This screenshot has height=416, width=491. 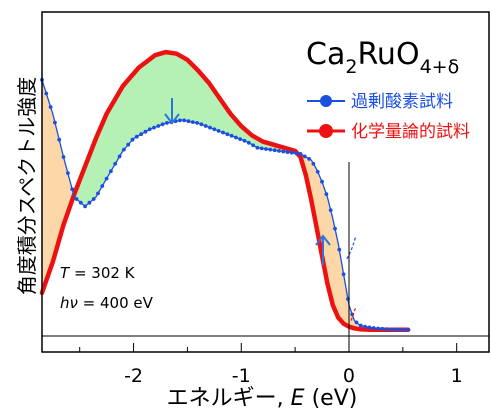 I want to click on x-axis-ticks: -2 -1 0 1, so click(x=271, y=365).